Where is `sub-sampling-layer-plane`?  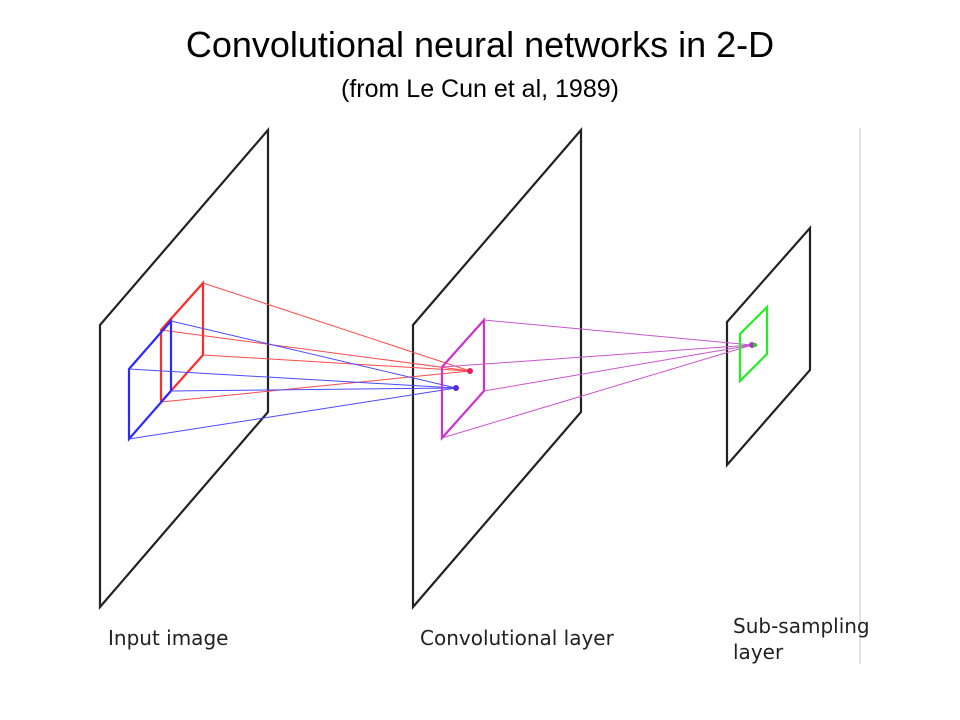
sub-sampling-layer-plane is located at coordinates (768, 346).